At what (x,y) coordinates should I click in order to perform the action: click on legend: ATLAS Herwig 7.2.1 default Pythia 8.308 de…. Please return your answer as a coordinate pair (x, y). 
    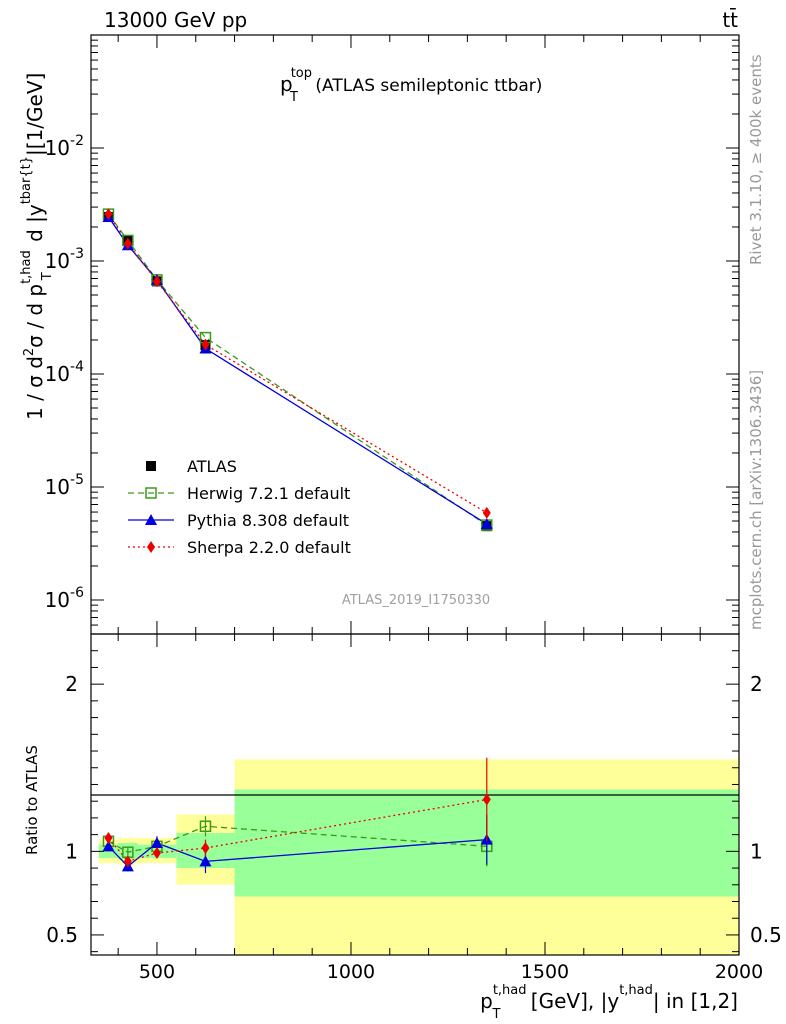
    Looking at the image, I should click on (239, 507).